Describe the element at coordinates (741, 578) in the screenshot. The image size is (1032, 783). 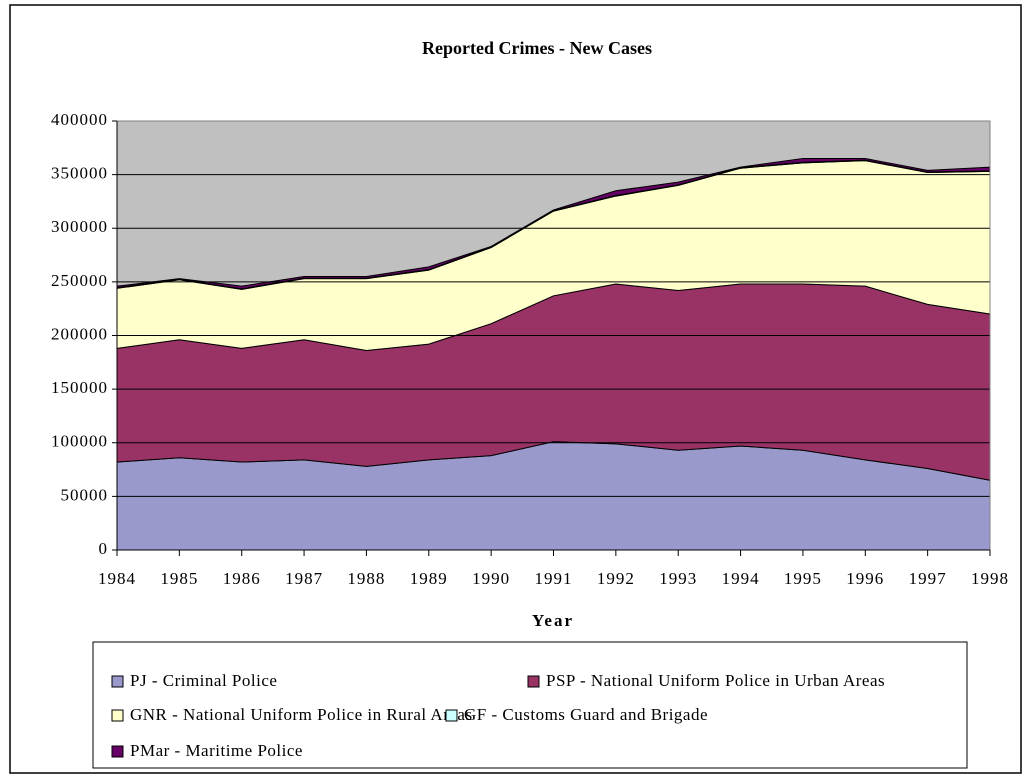
I see `x-tick-label: 1994` at that location.